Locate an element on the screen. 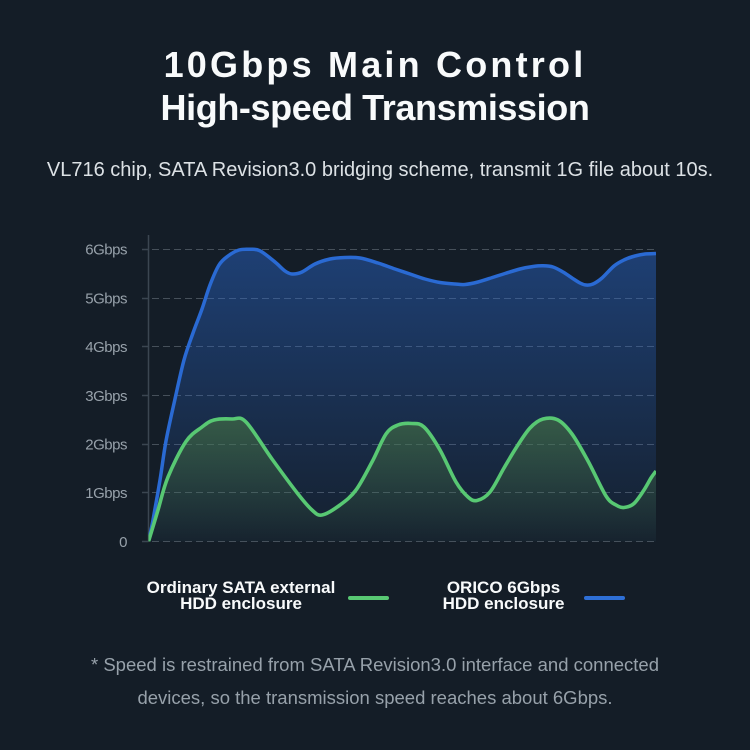  svg-text: 5Gbps is located at coordinates (106, 298).